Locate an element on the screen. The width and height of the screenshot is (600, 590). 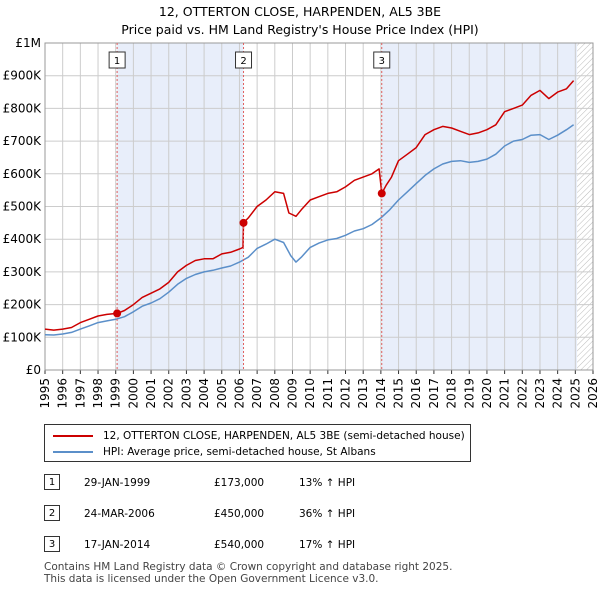
y-tick-label: £600K is located at coordinates (23, 174).